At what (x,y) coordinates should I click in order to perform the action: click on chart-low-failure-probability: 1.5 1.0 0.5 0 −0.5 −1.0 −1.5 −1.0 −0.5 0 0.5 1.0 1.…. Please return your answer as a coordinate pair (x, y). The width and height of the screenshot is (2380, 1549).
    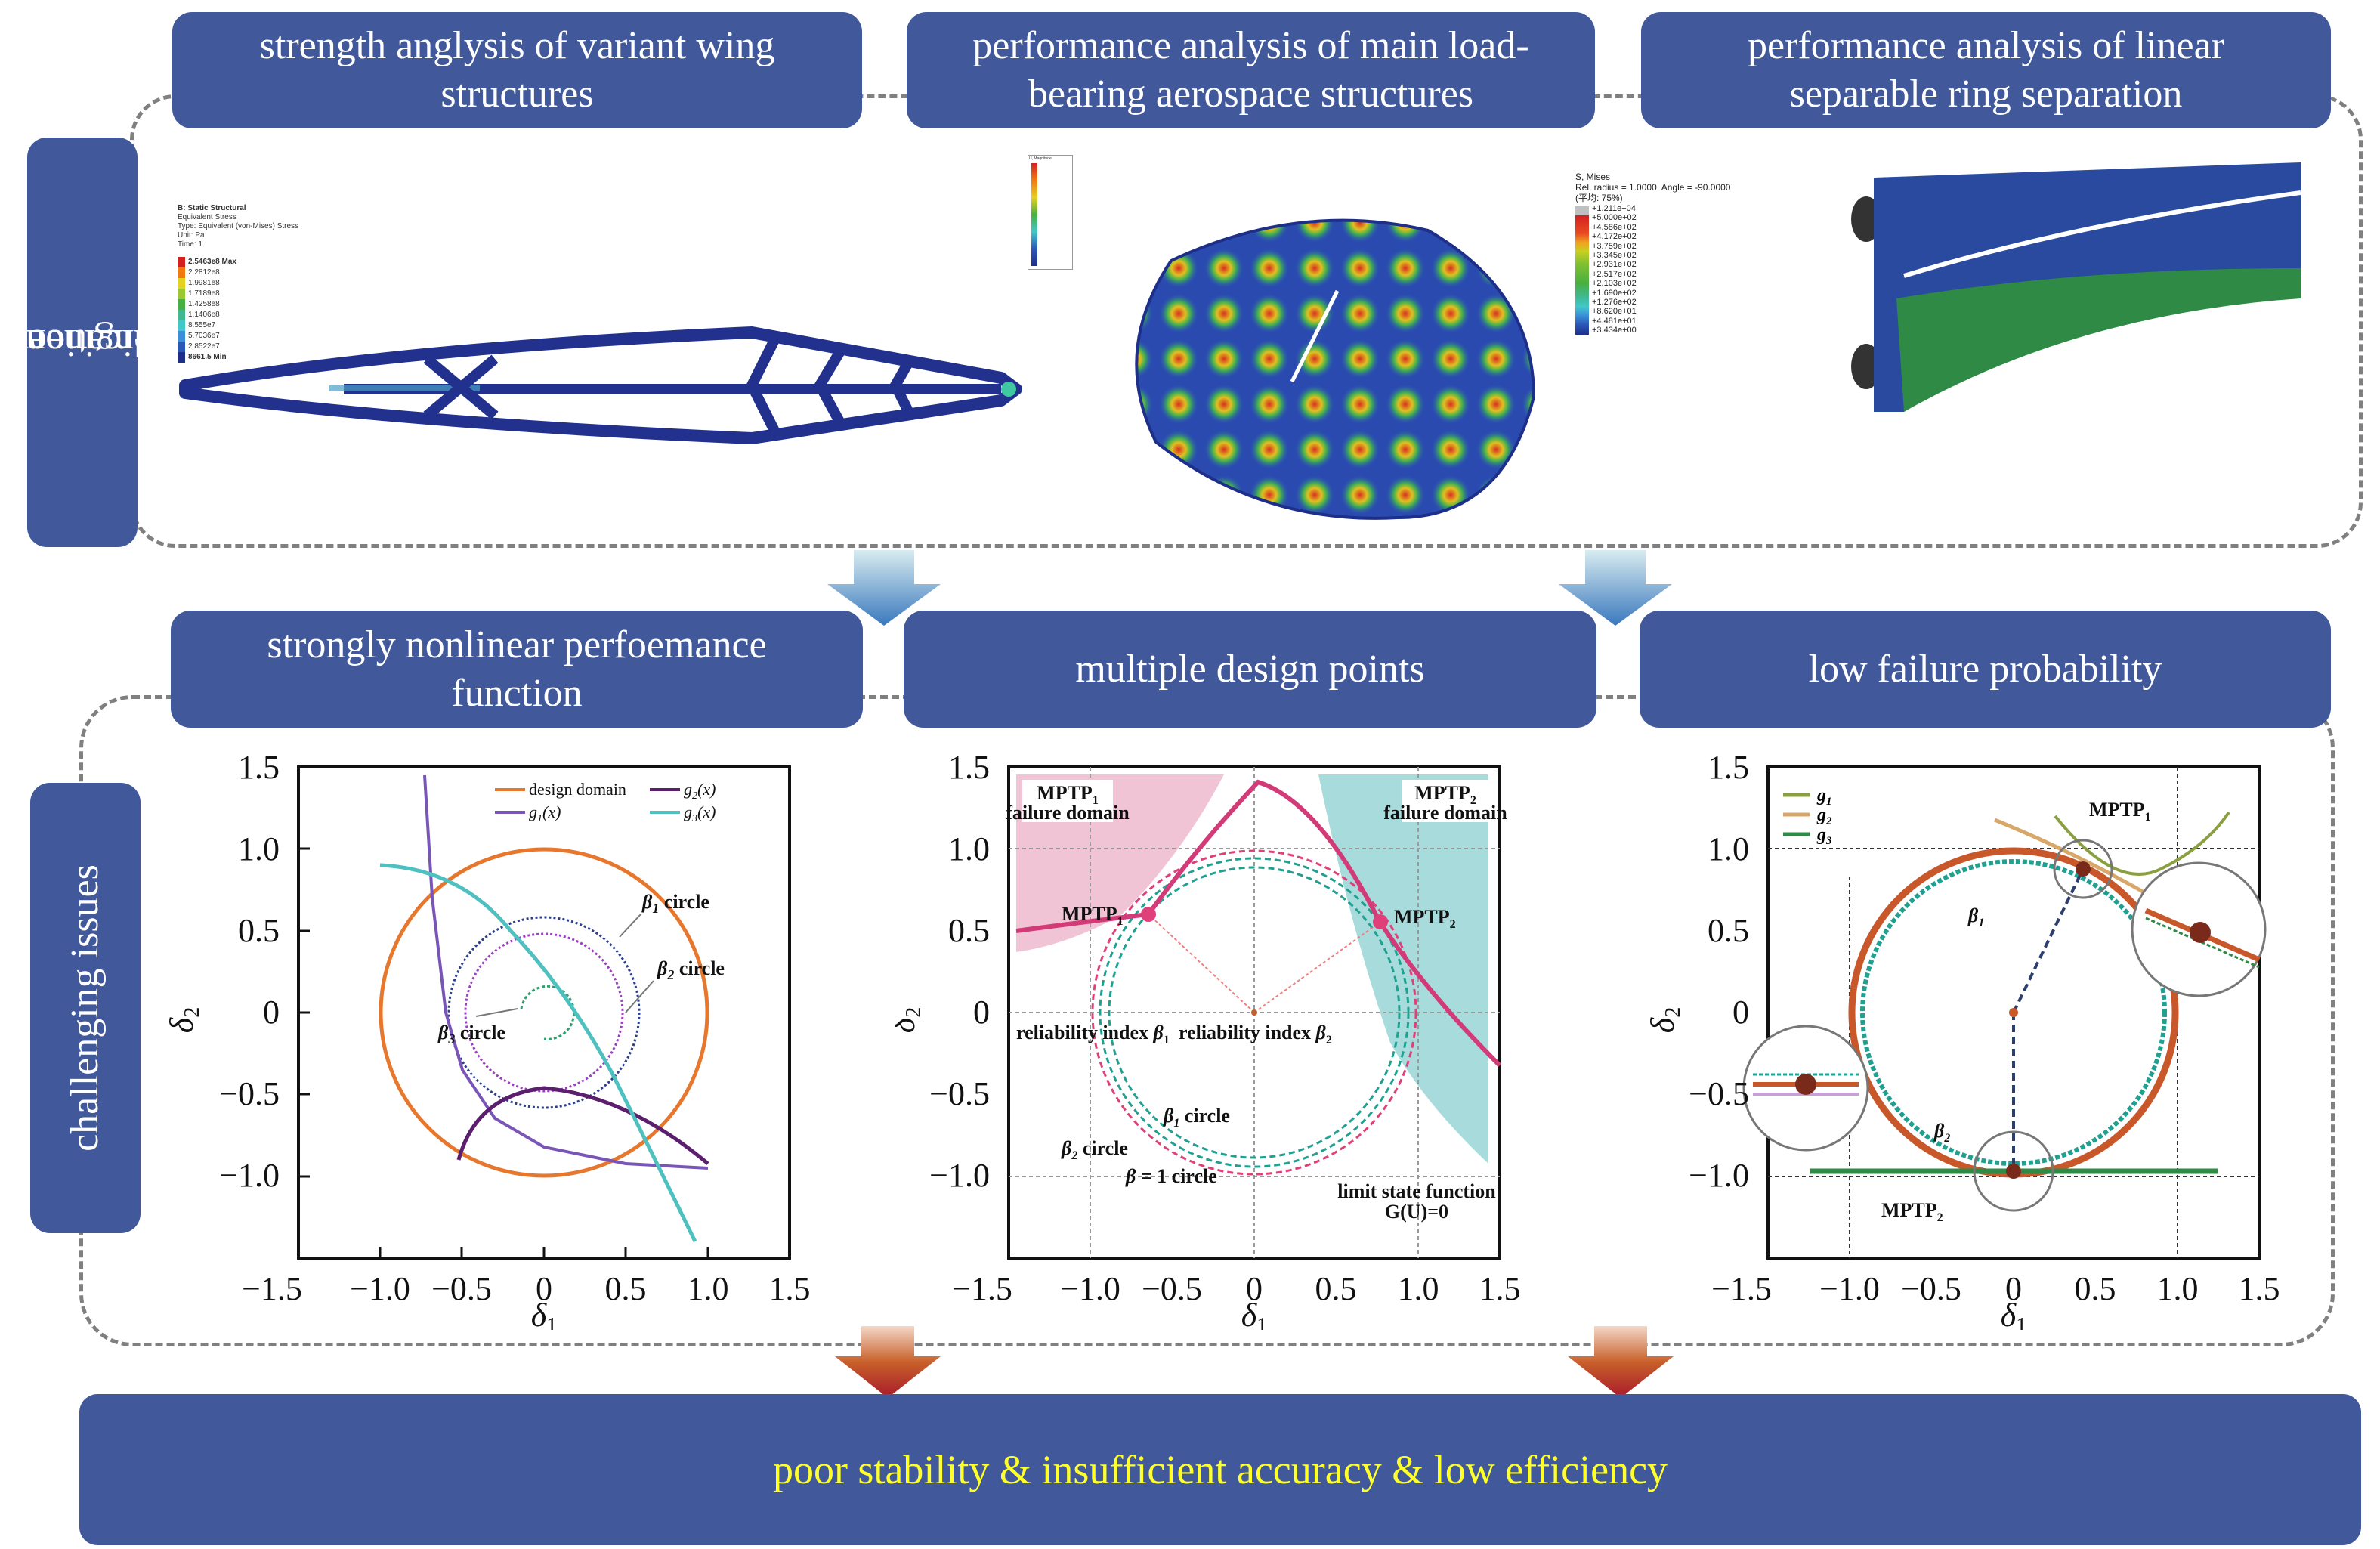
    Looking at the image, I should click on (1962, 1039).